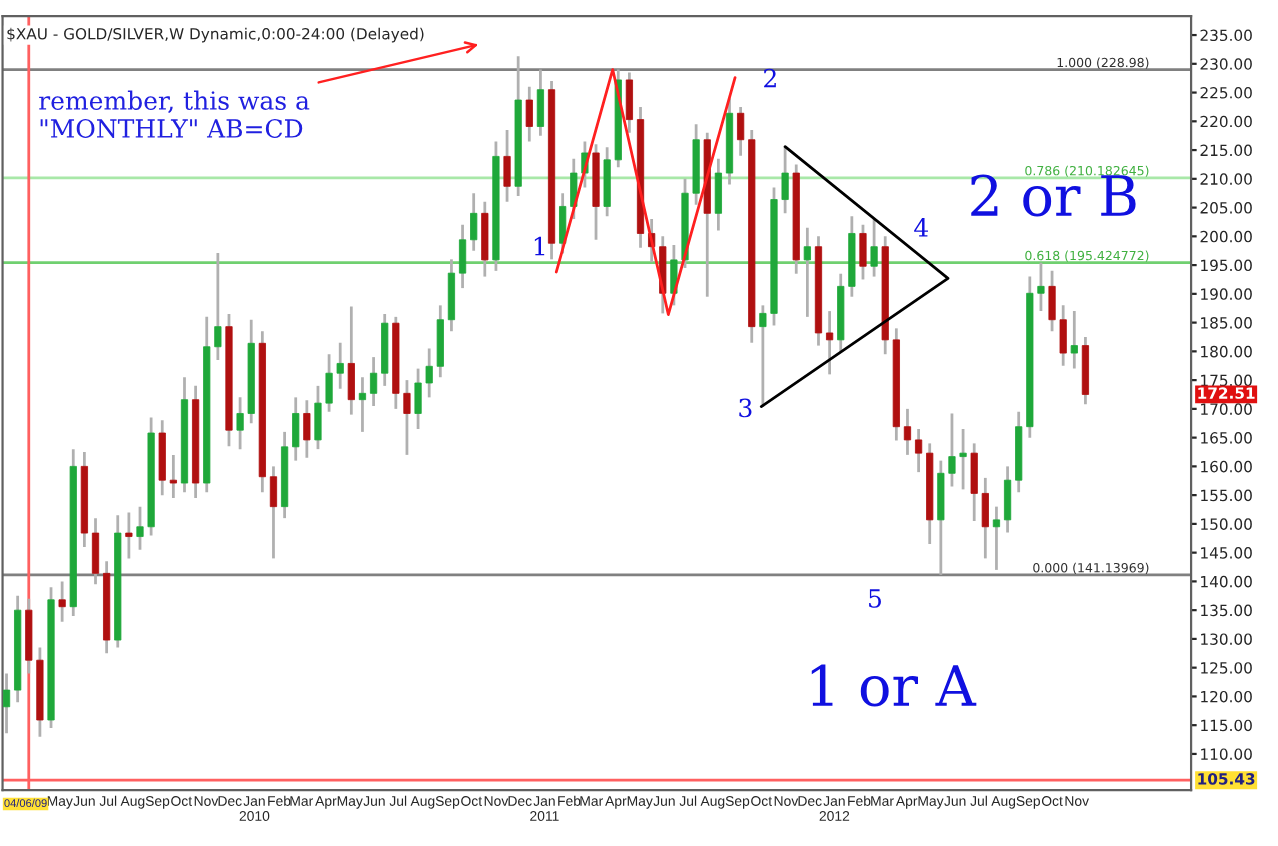 The width and height of the screenshot is (1278, 846). I want to click on annotation: 2 or B, so click(1053, 195).